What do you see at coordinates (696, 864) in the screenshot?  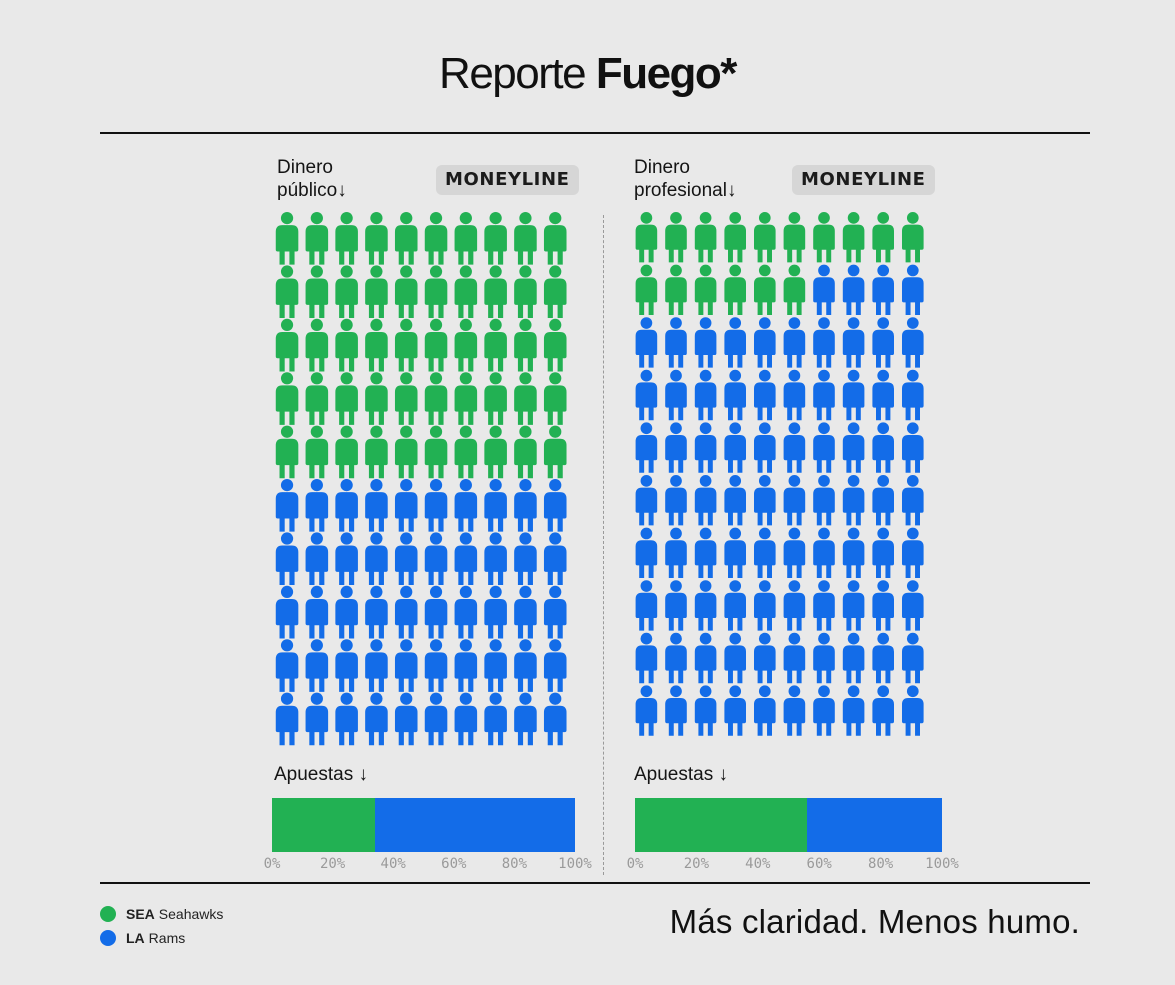 I see `axis-tick-label: 20%` at bounding box center [696, 864].